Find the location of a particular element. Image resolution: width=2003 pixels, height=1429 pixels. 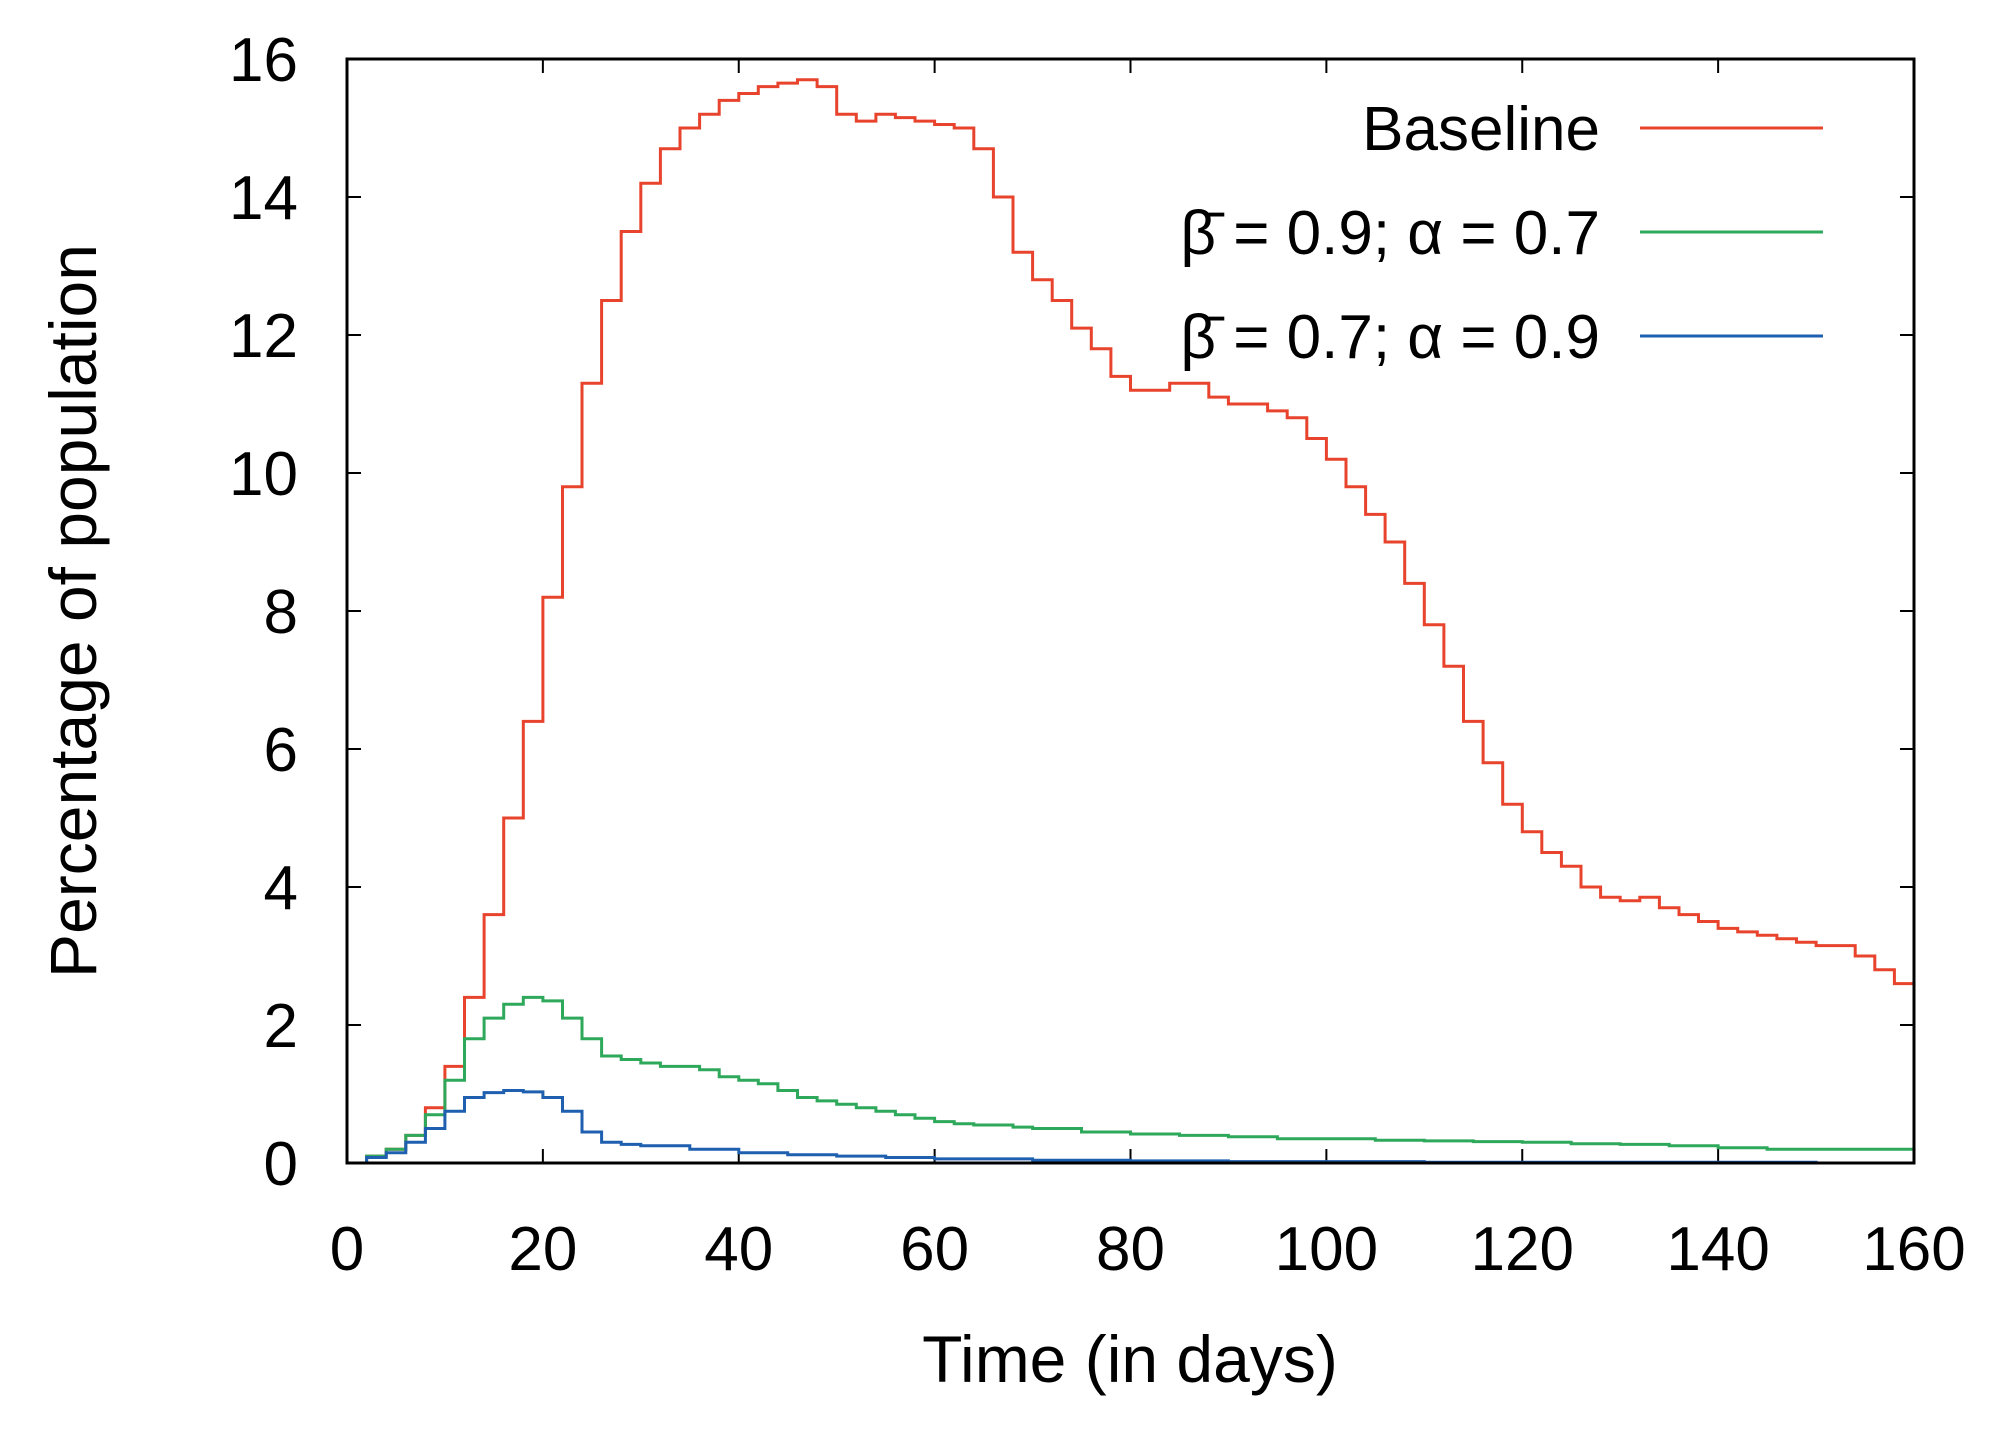

y-tick-label: 14 is located at coordinates (263, 198).